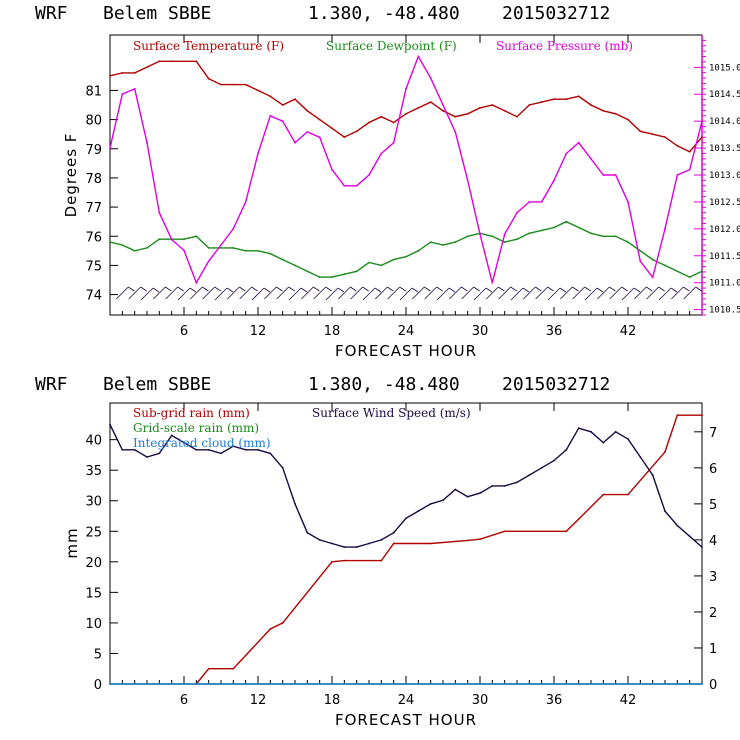 The image size is (740, 740). What do you see at coordinates (208, 46) in the screenshot?
I see `legend-surface-temperature: Surface Temperature (F)` at bounding box center [208, 46].